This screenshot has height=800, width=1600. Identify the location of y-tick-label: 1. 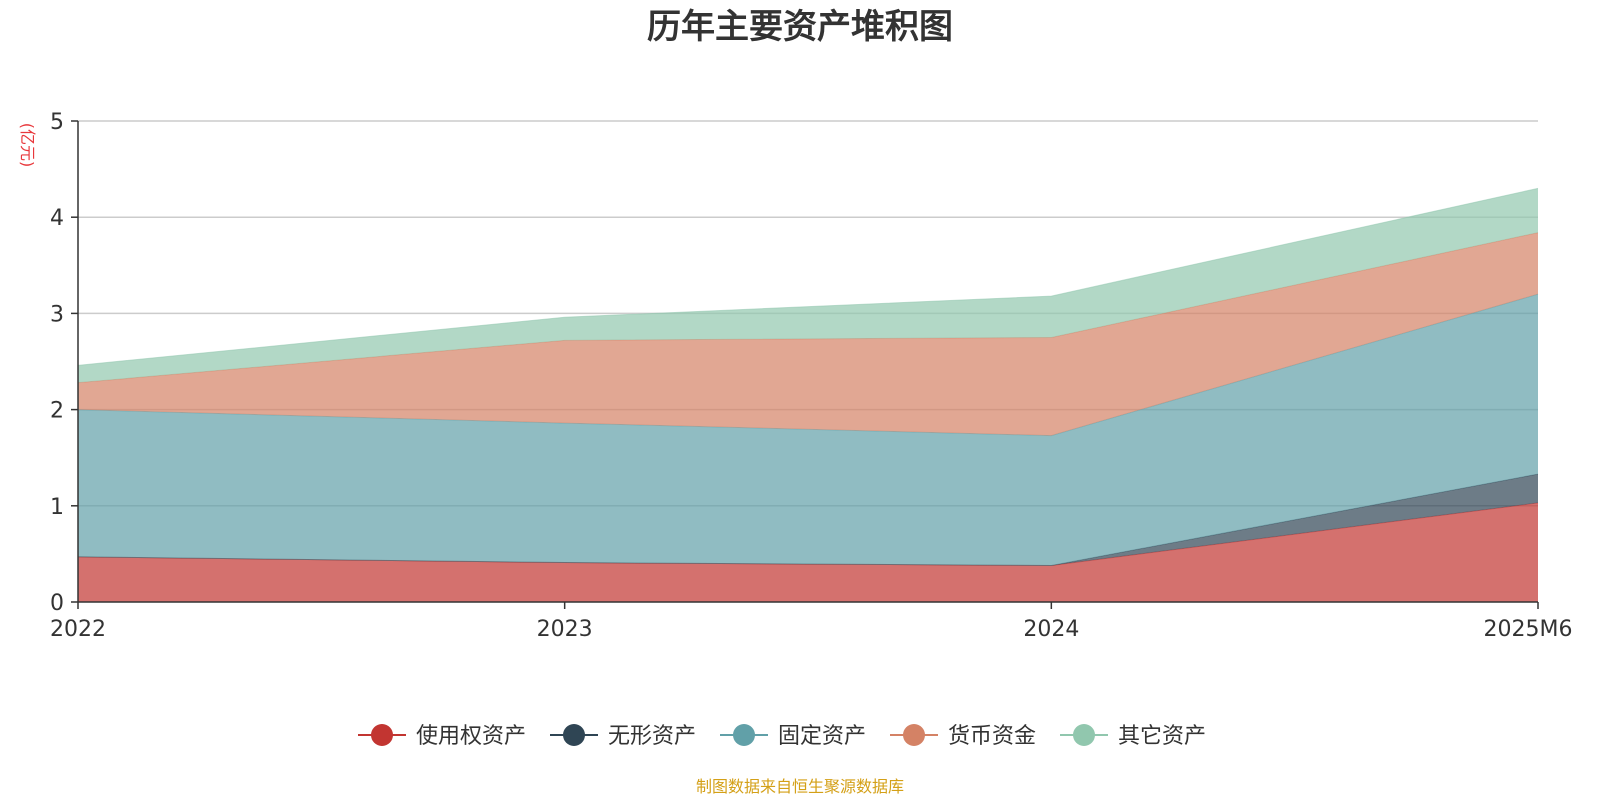
(57, 507).